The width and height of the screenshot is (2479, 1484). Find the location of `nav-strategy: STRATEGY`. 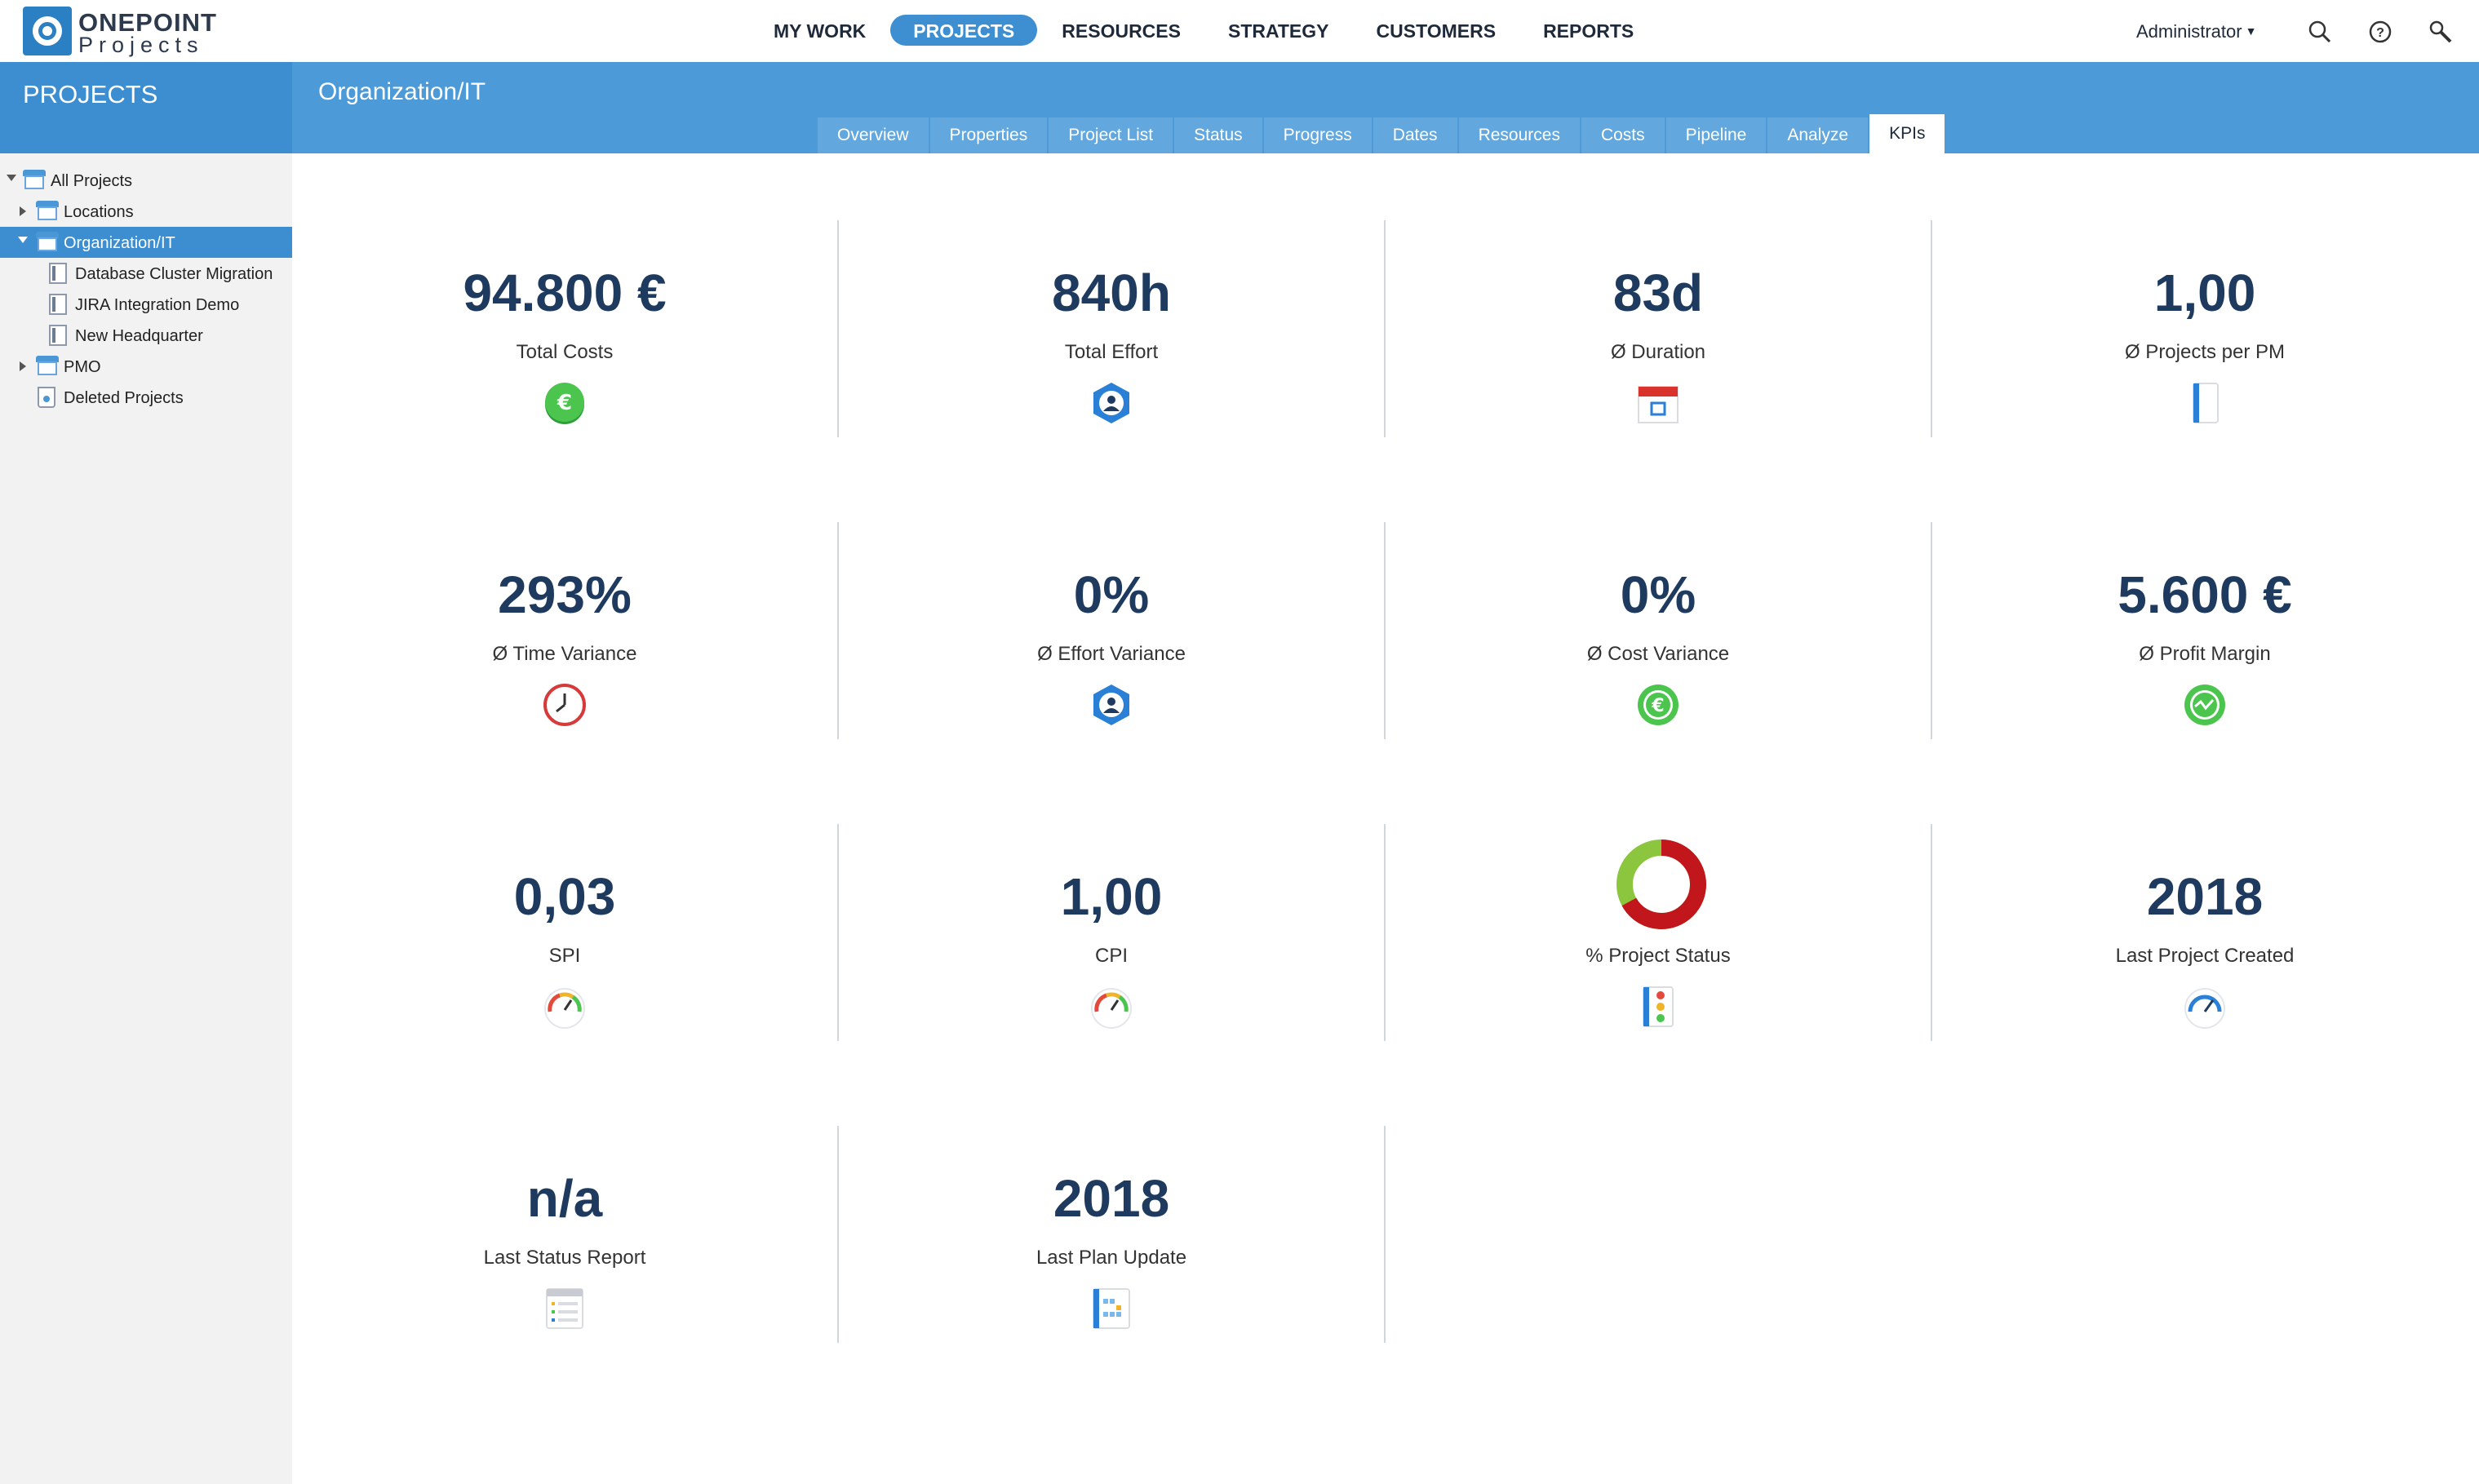

nav-strategy: STRATEGY is located at coordinates (1278, 31).